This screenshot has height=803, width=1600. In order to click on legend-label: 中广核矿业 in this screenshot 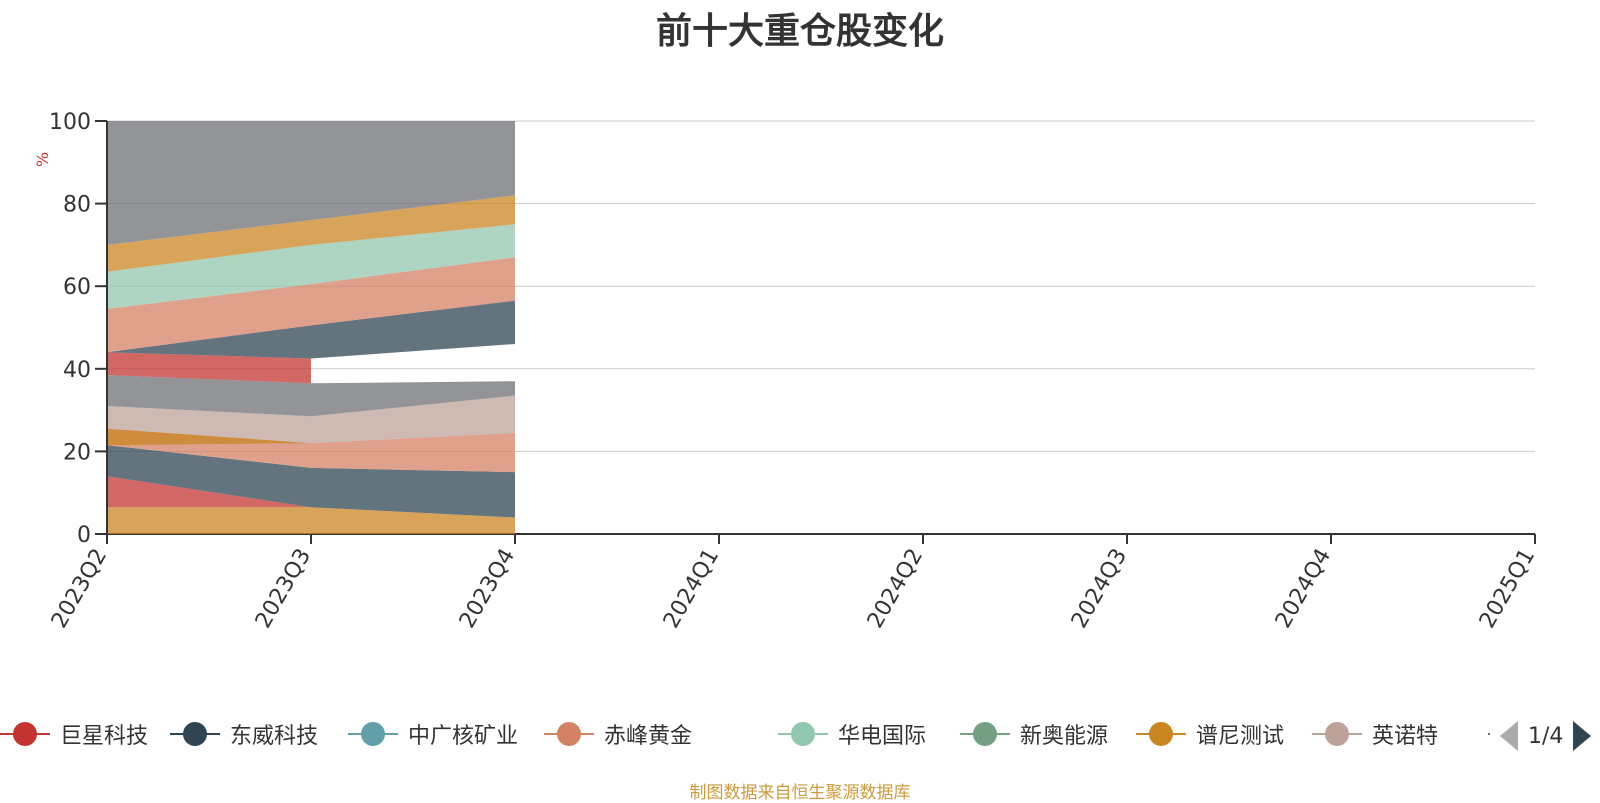, I will do `click(463, 736)`.